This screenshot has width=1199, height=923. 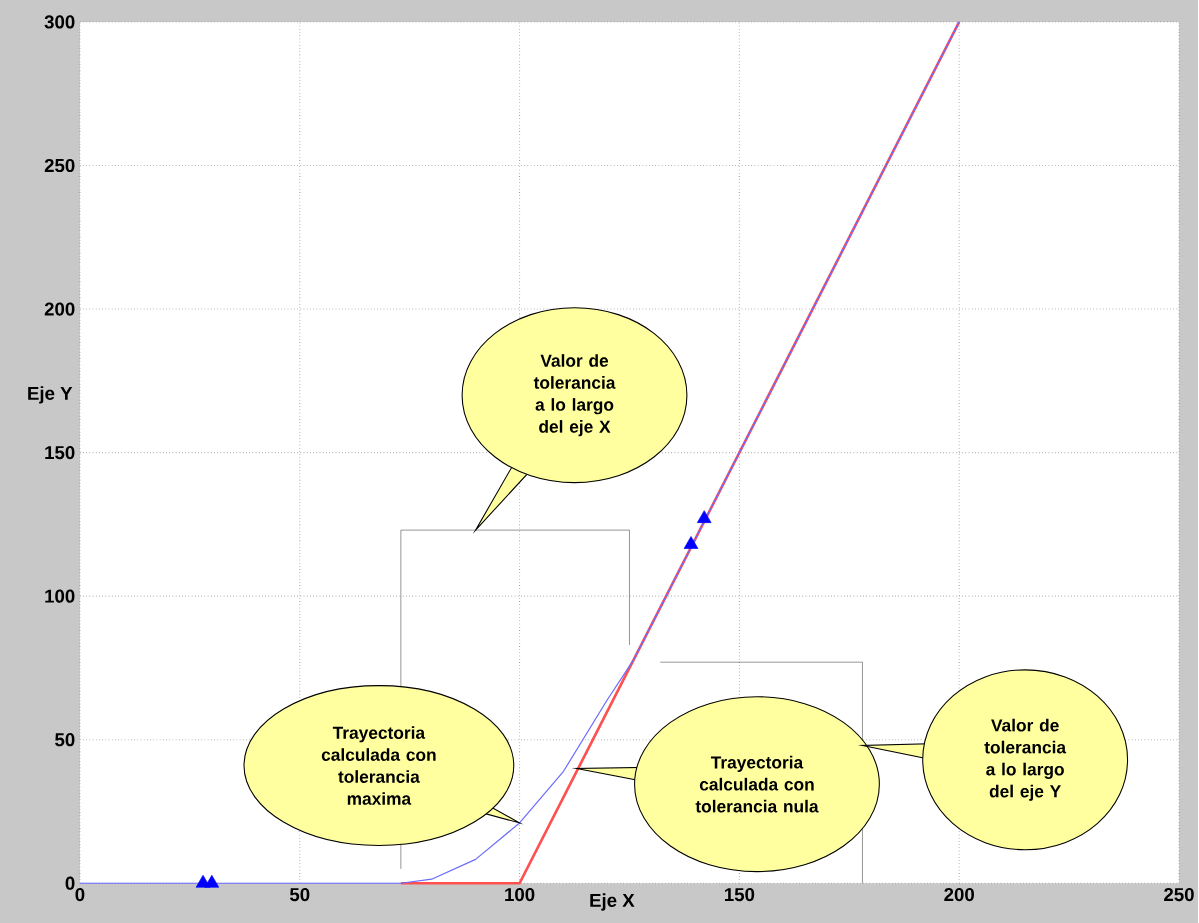 I want to click on x-tick-label: 0, so click(x=80, y=894).